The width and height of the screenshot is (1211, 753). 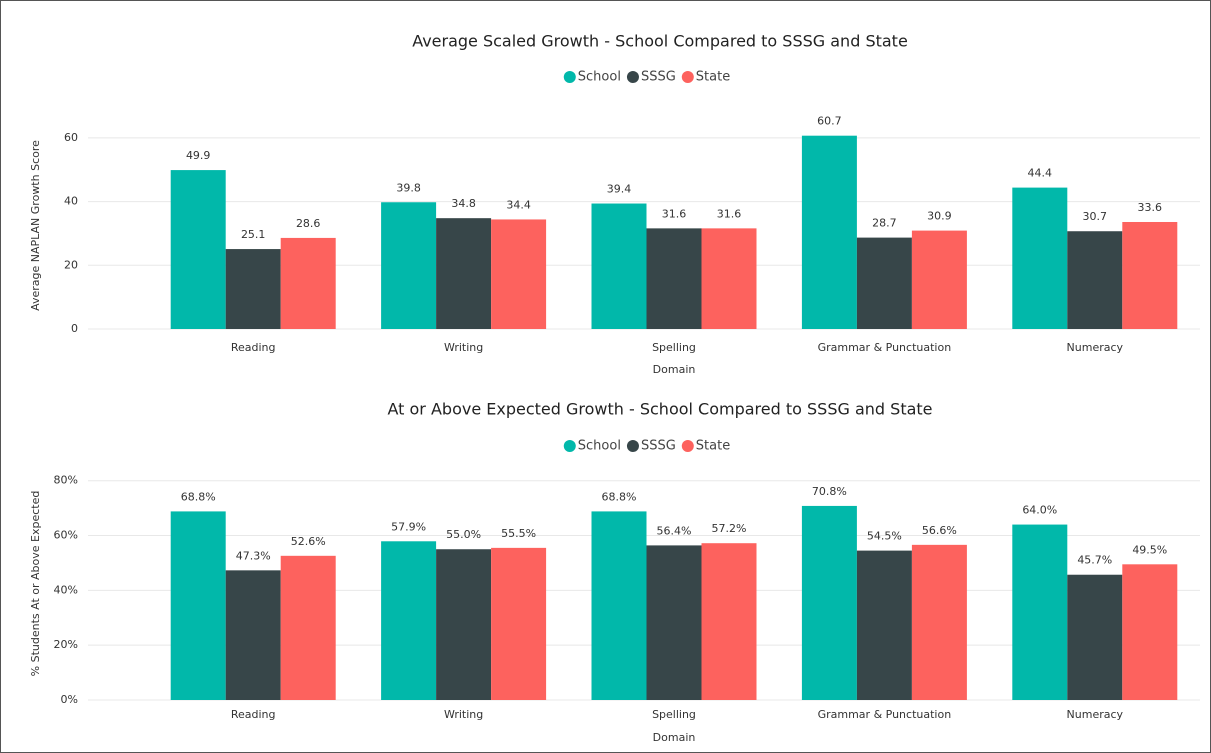 I want to click on y-axis-label: Average NAPLAN Growth Score, so click(x=35, y=225).